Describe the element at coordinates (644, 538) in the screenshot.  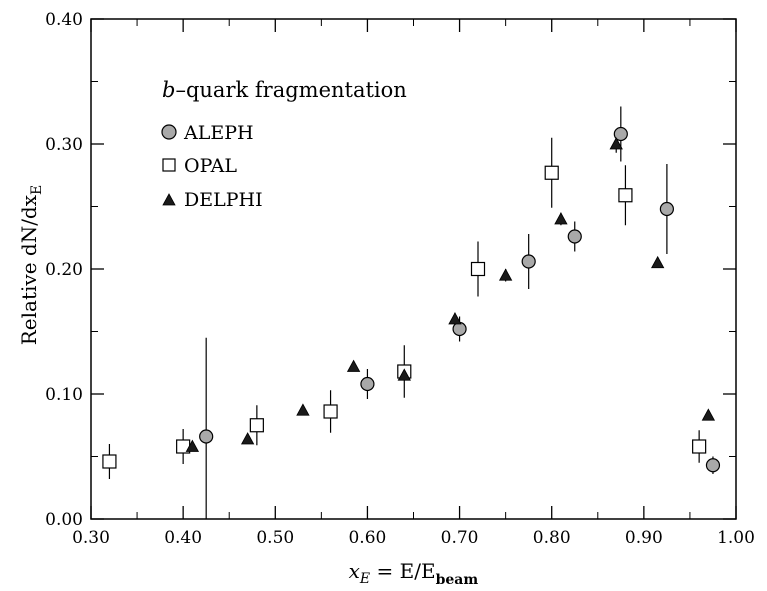
I see `x-tick-label: 0.90` at that location.